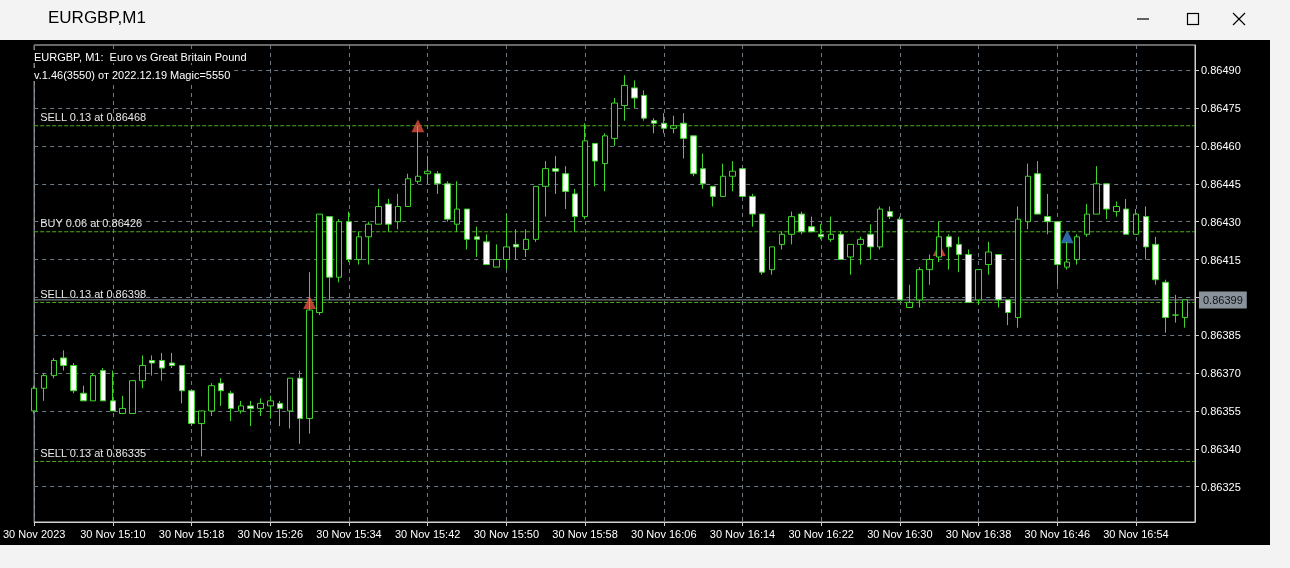 Image resolution: width=1290 pixels, height=568 pixels. I want to click on annotation: EURGBP, M1: Euro vs Great Britain Pound, so click(140, 56).